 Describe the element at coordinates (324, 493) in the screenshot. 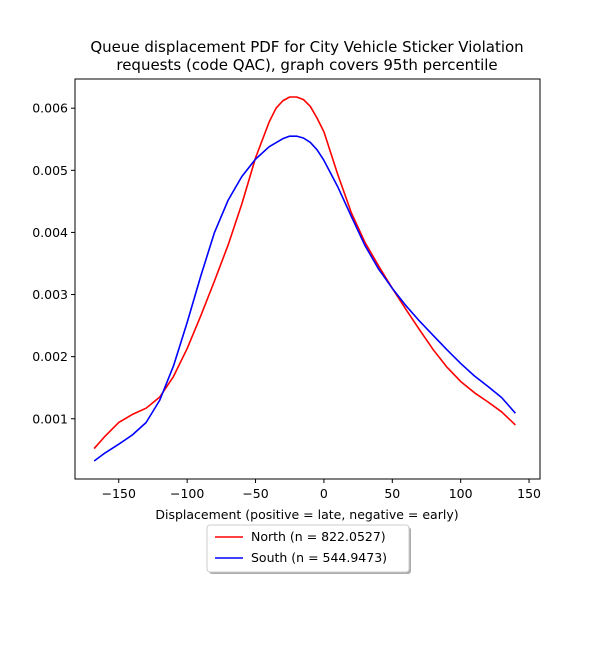

I see `x-tick-label: 0` at that location.